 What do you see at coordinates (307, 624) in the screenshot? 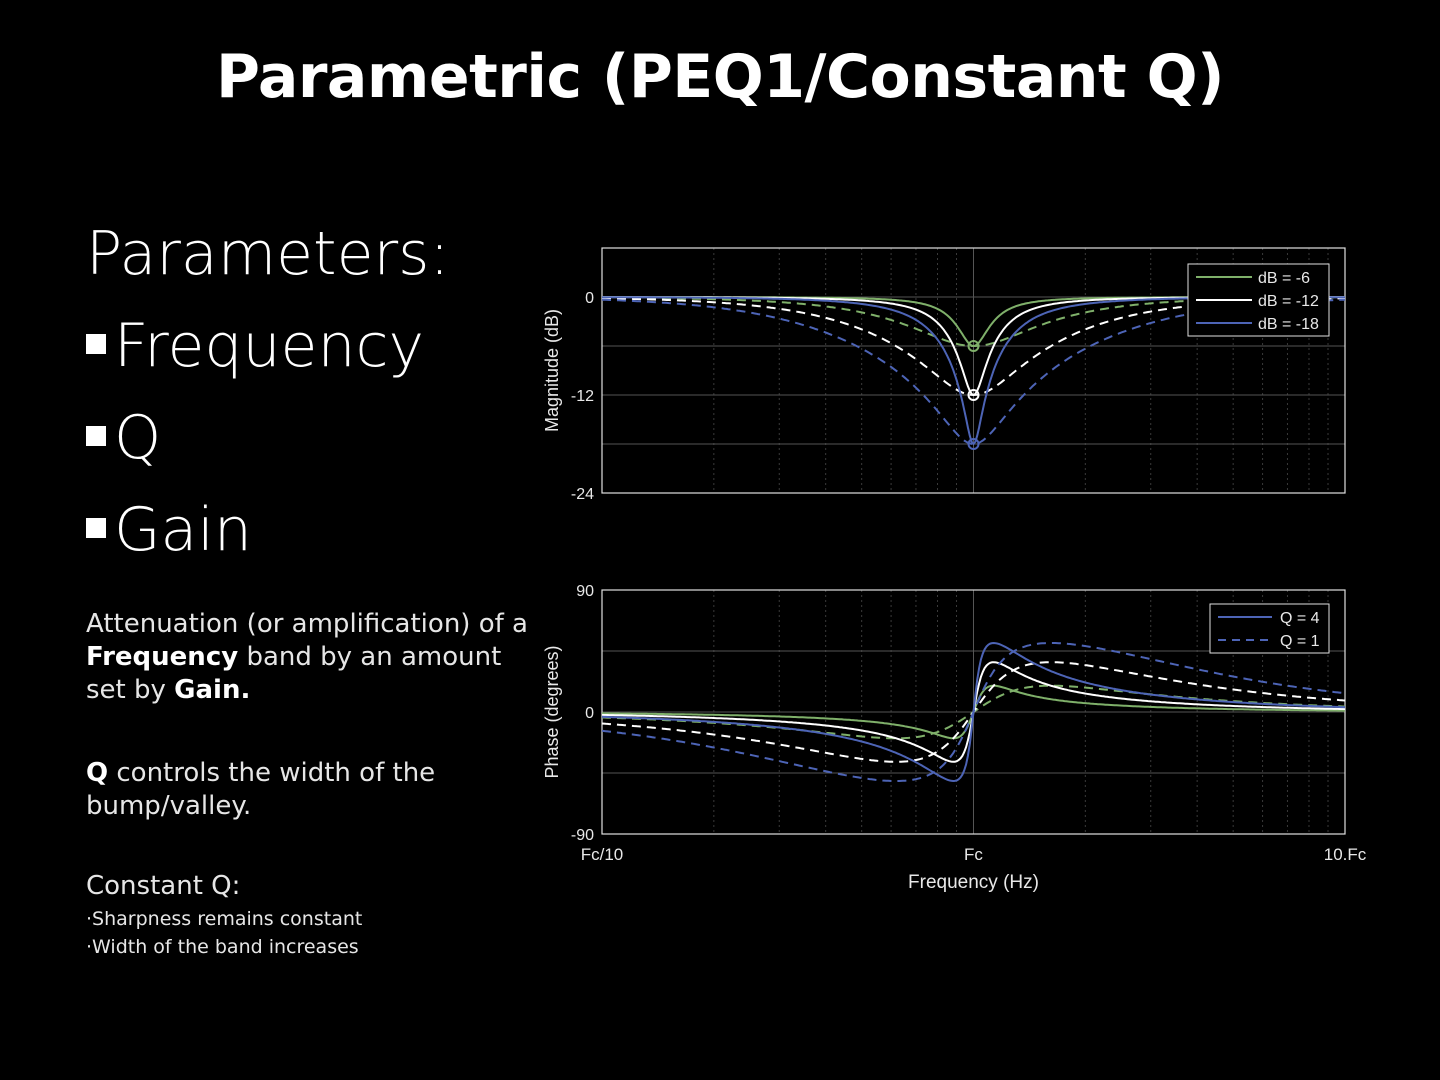
I see `desc-line: Attenuation (or amplification) of a` at bounding box center [307, 624].